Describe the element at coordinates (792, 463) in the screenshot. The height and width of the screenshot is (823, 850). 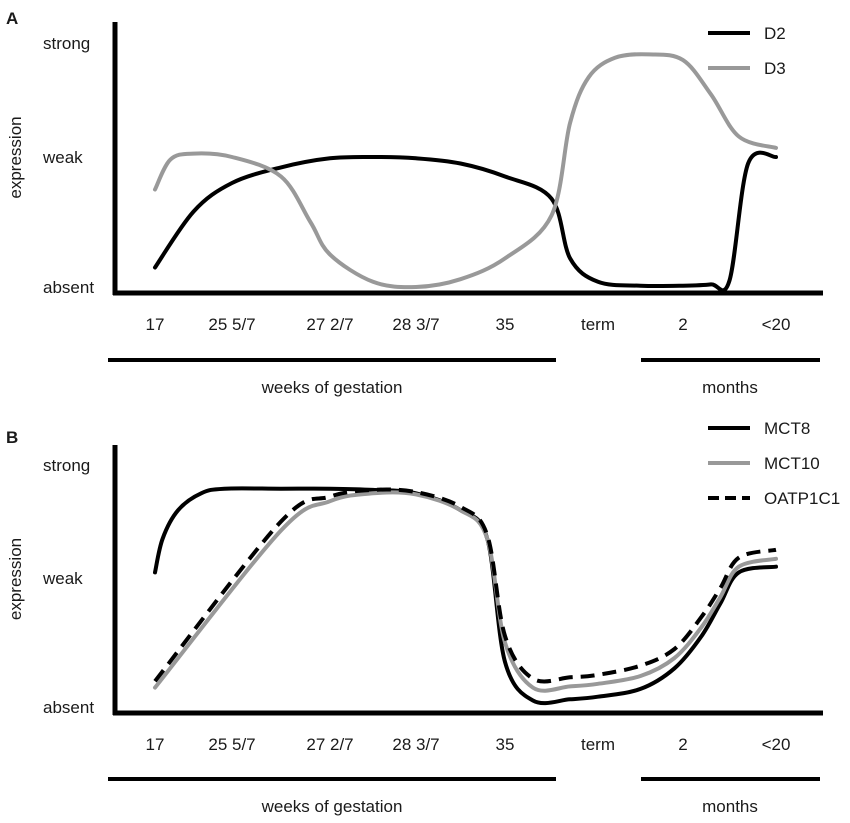
I see `legend-label-mct10: MCT10` at that location.